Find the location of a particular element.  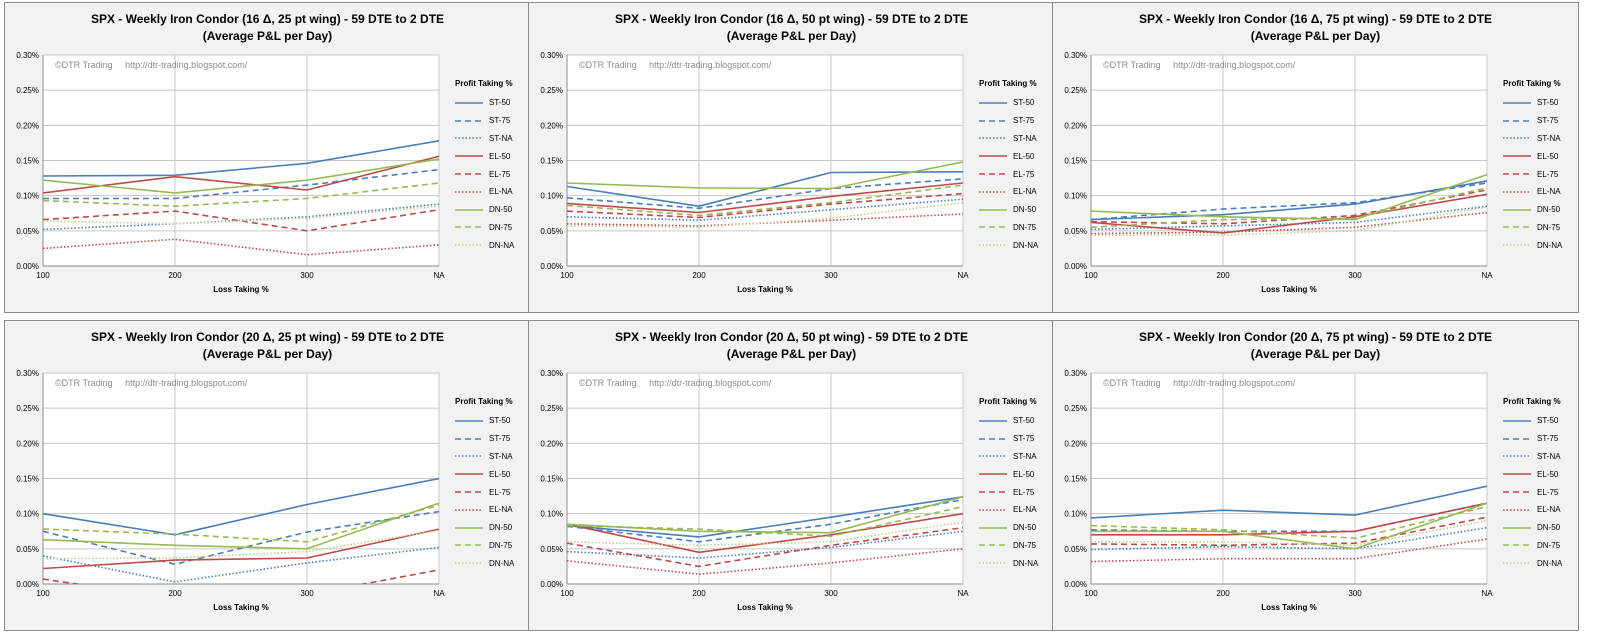

legend-item: DN-NA is located at coordinates (1540, 245).